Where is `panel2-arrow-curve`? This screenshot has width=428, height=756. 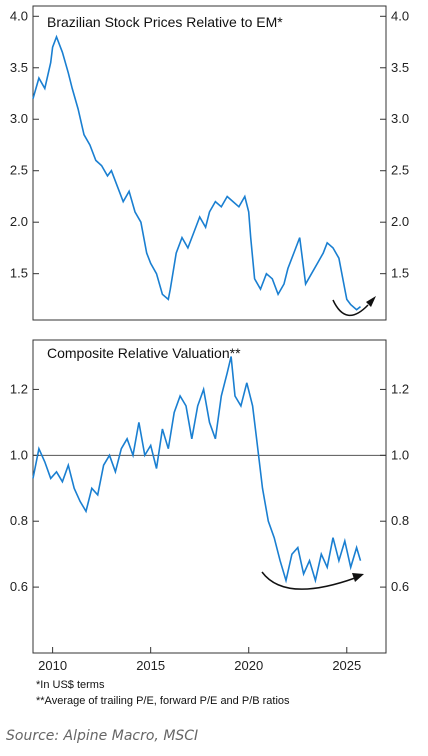 panel2-arrow-curve is located at coordinates (308, 580).